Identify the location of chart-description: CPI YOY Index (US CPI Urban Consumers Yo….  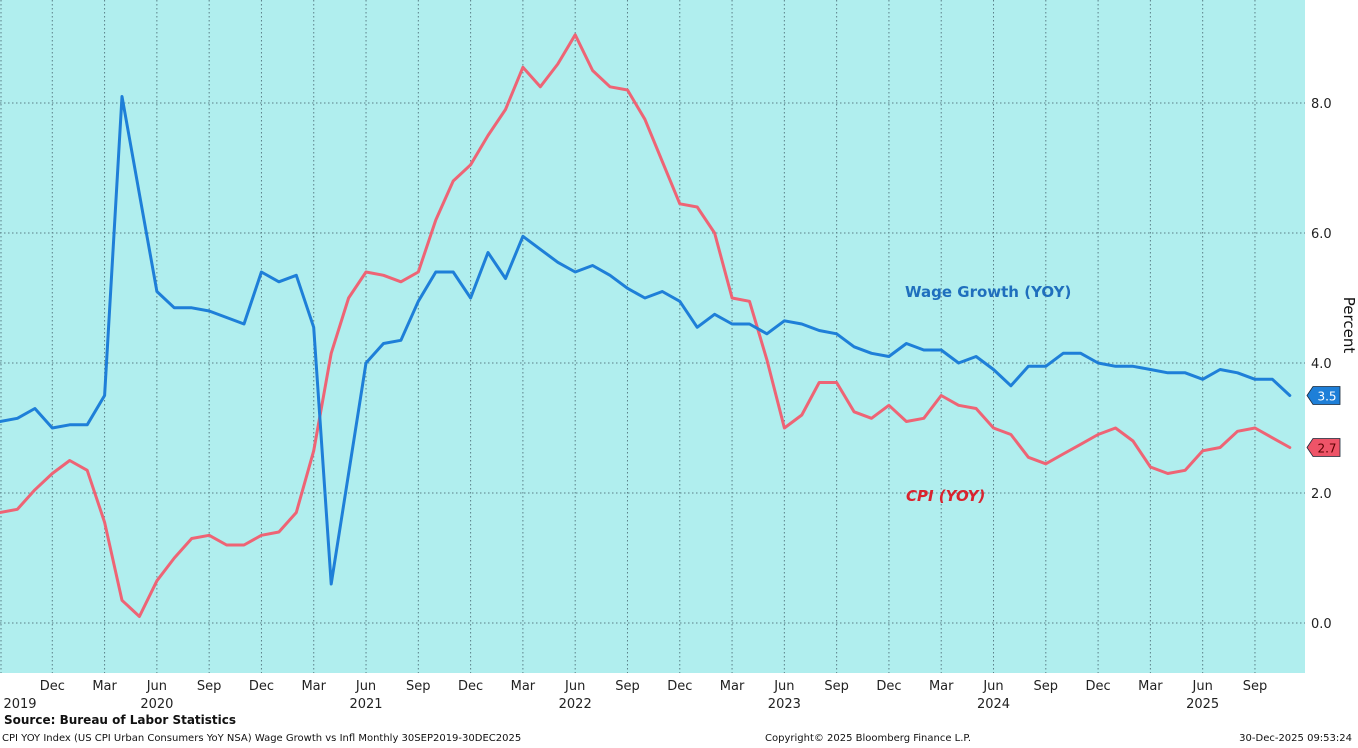
(262, 738).